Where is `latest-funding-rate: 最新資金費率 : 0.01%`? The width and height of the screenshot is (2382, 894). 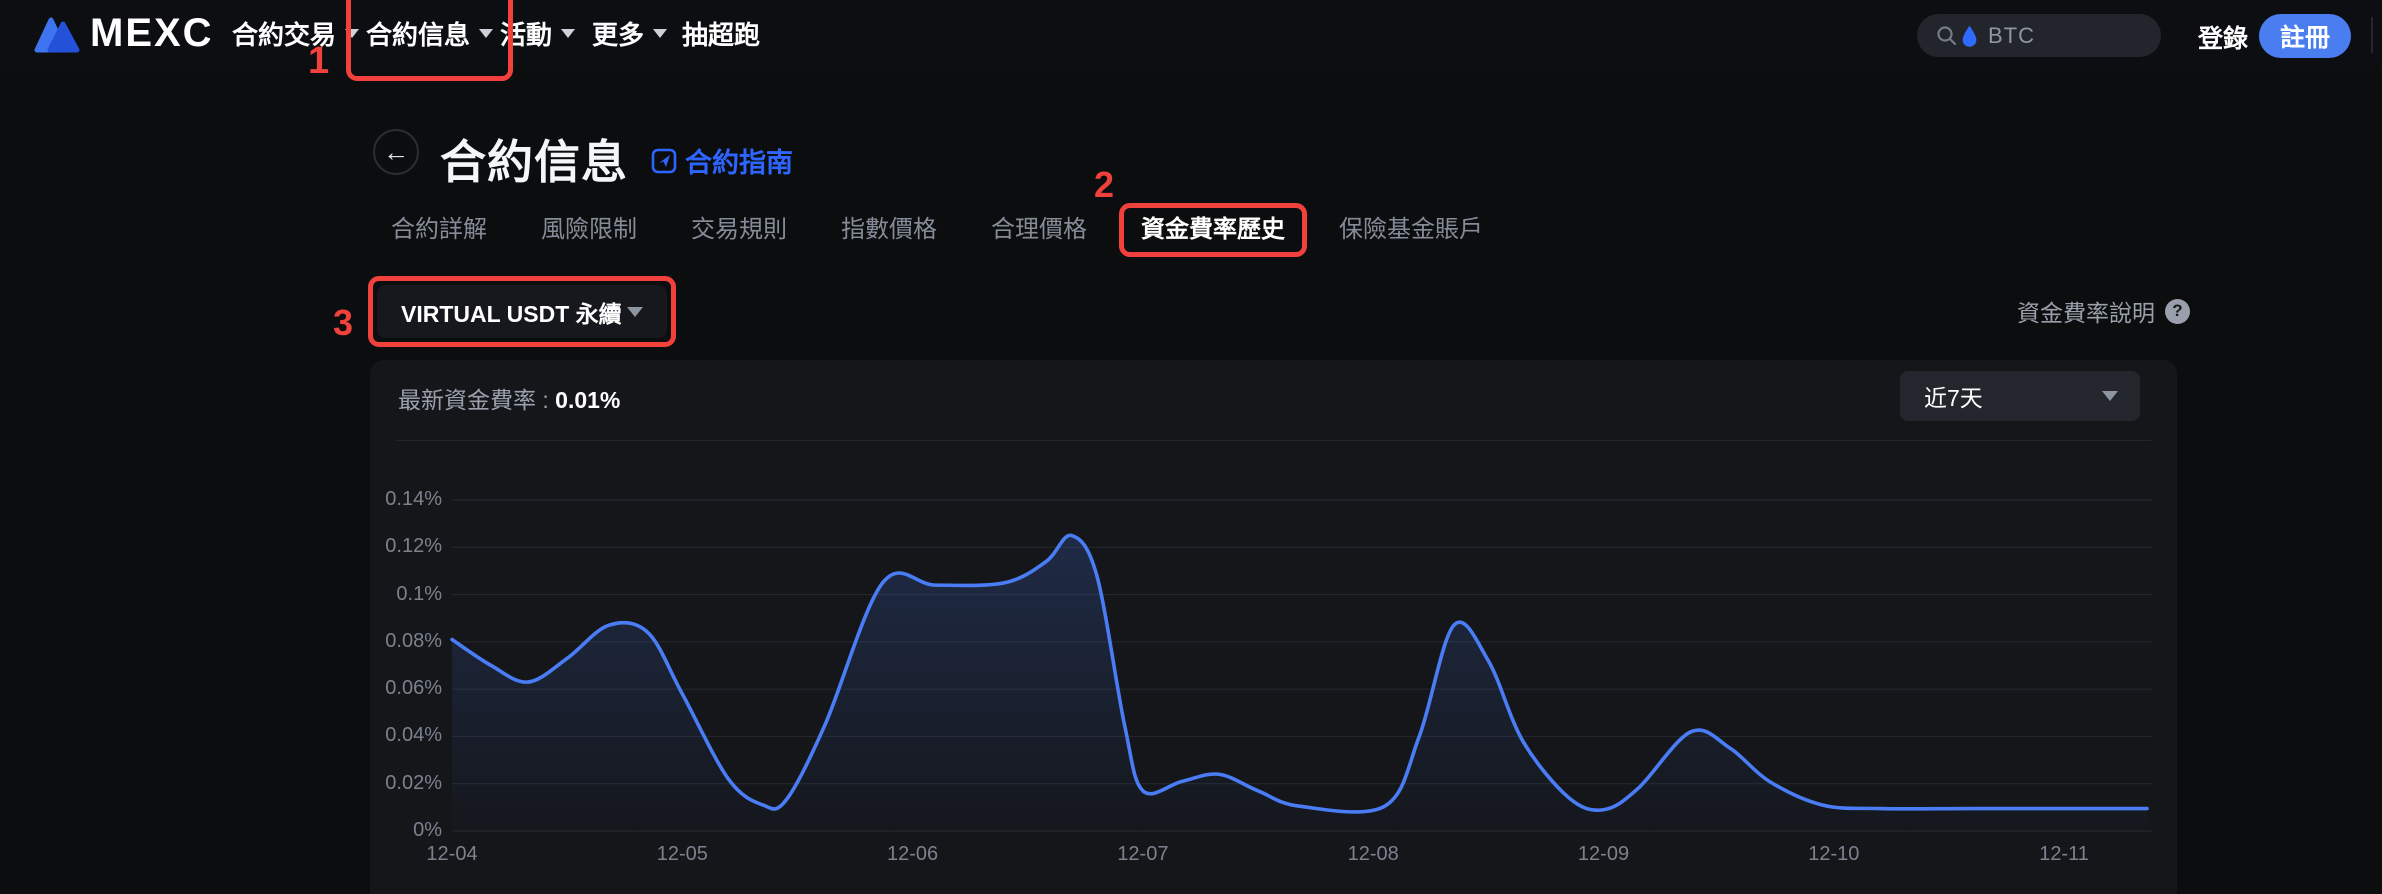
latest-funding-rate: 最新資金費率 : 0.01% is located at coordinates (509, 400).